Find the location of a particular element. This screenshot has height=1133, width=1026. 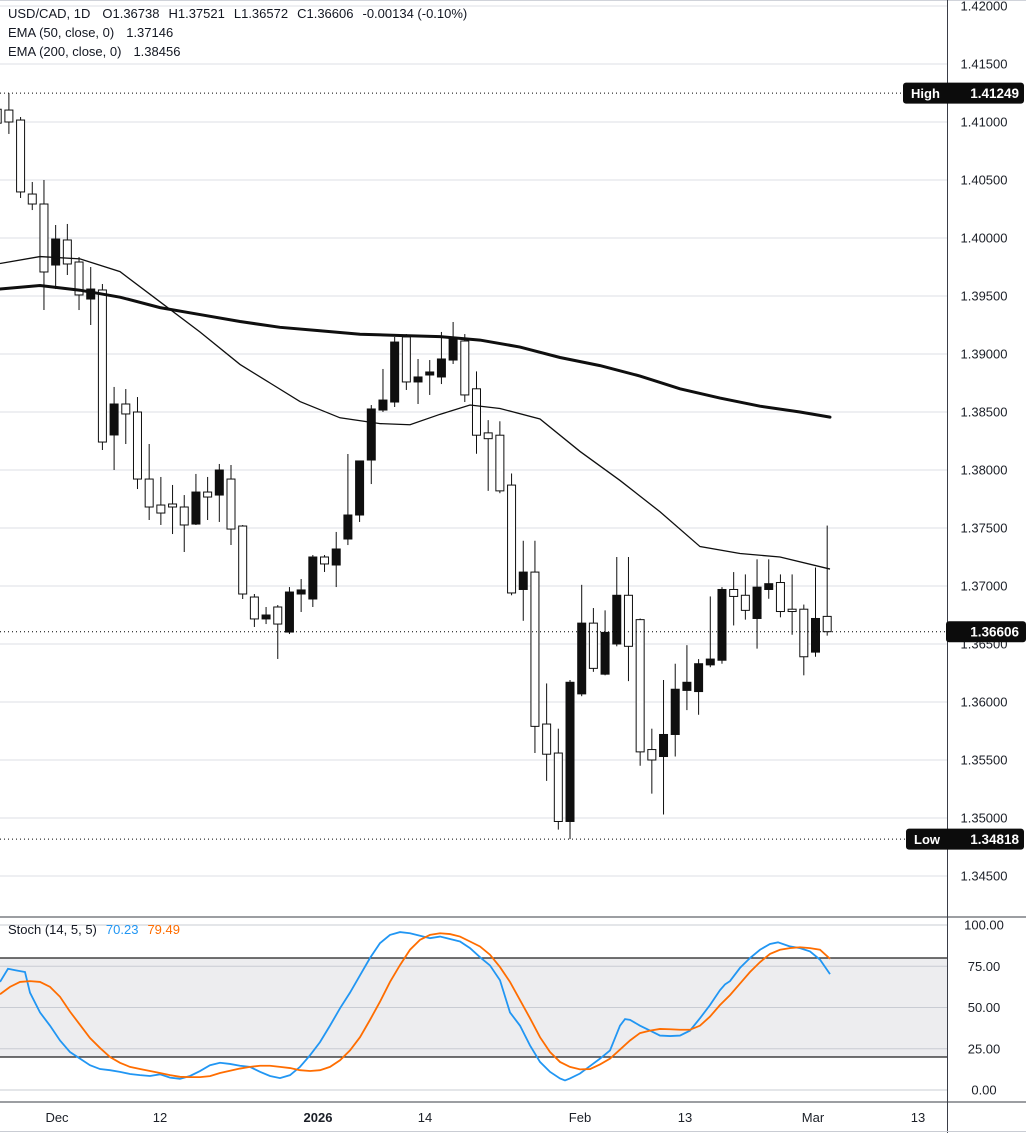

stoch-legend-row: Stoch (14, 5, 5) 70.23 79.49 is located at coordinates (98, 929).